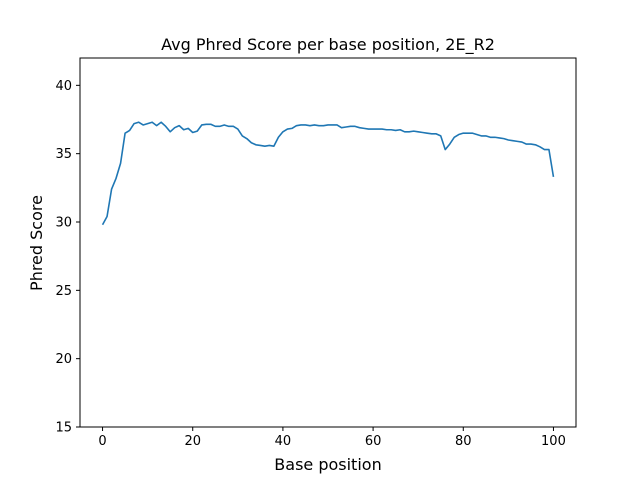  I want to click on y-axis-label: Phred Score, so click(36, 243).